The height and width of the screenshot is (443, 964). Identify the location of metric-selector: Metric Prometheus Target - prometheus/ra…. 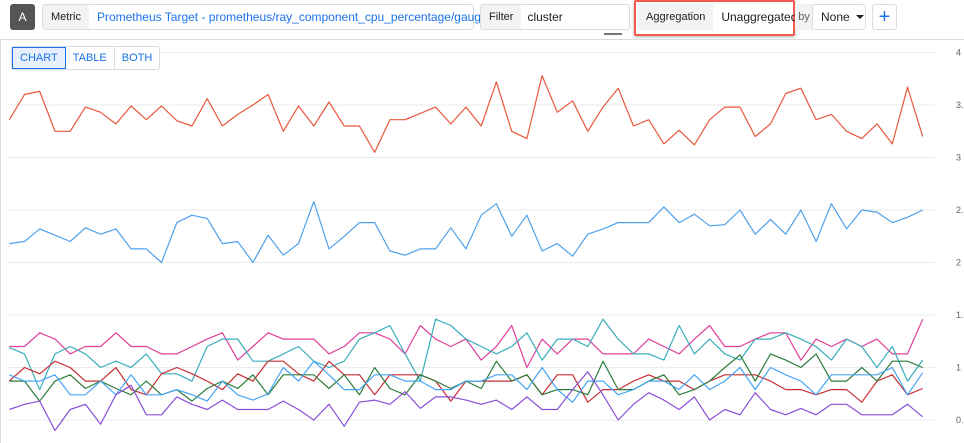
(283, 17).